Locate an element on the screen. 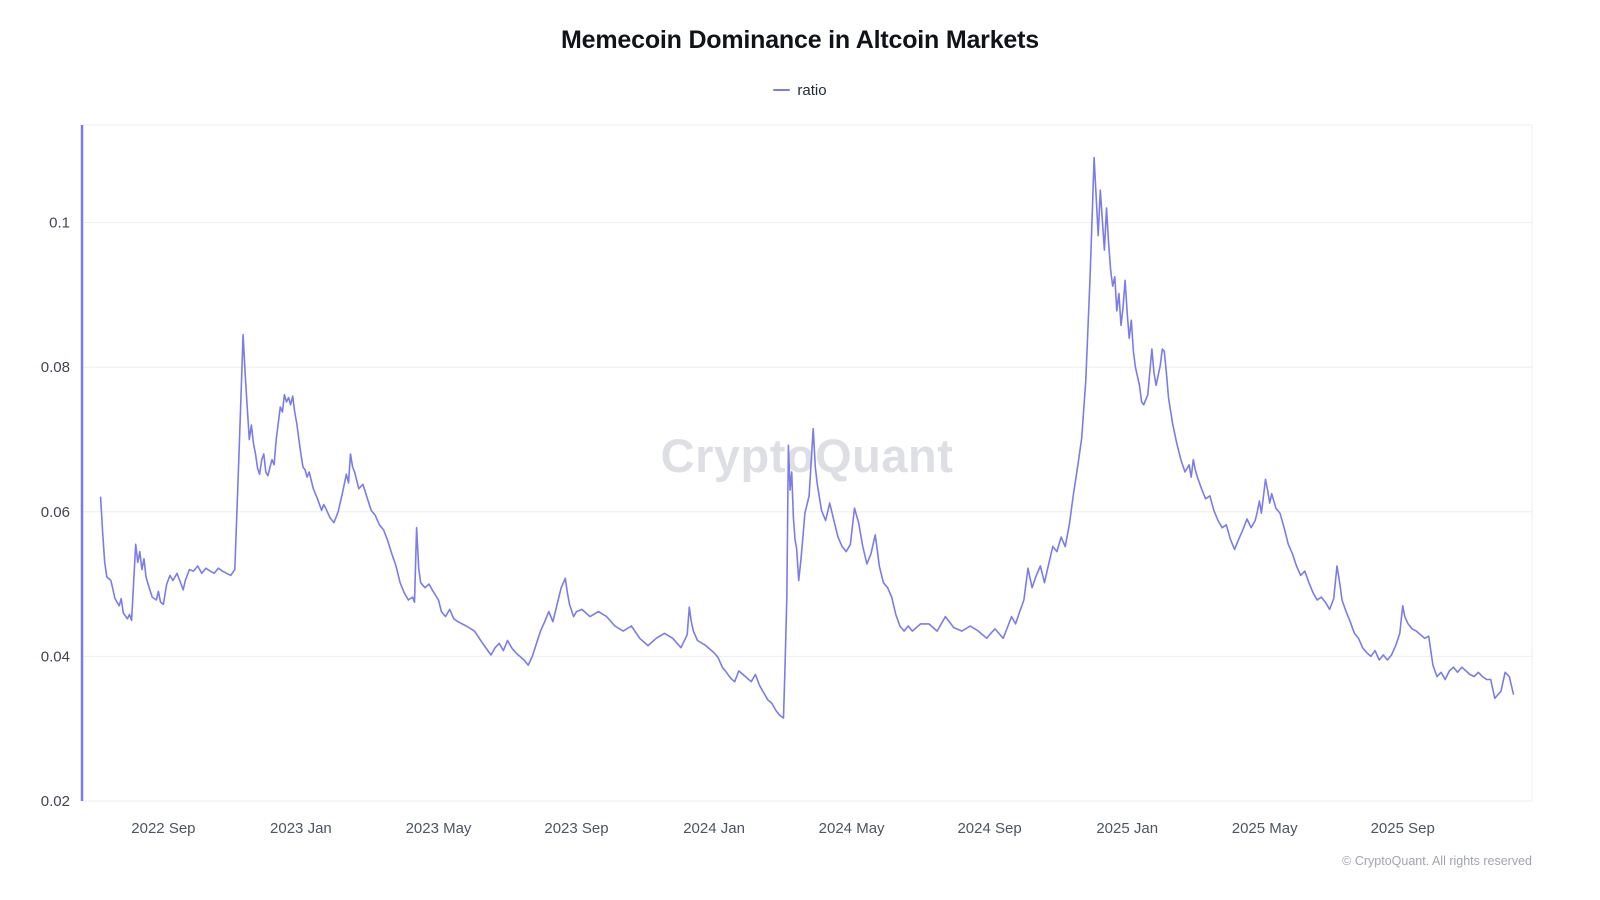 Image resolution: width=1600 pixels, height=900 pixels. legend-label: ratio is located at coordinates (812, 90).